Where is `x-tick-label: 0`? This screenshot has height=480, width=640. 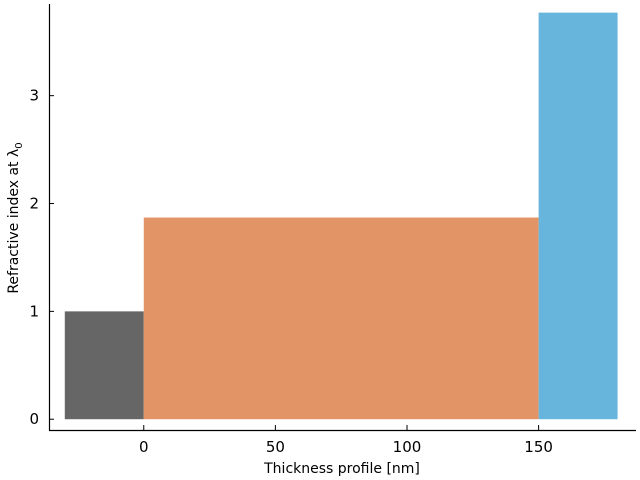
x-tick-label: 0 is located at coordinates (144, 447).